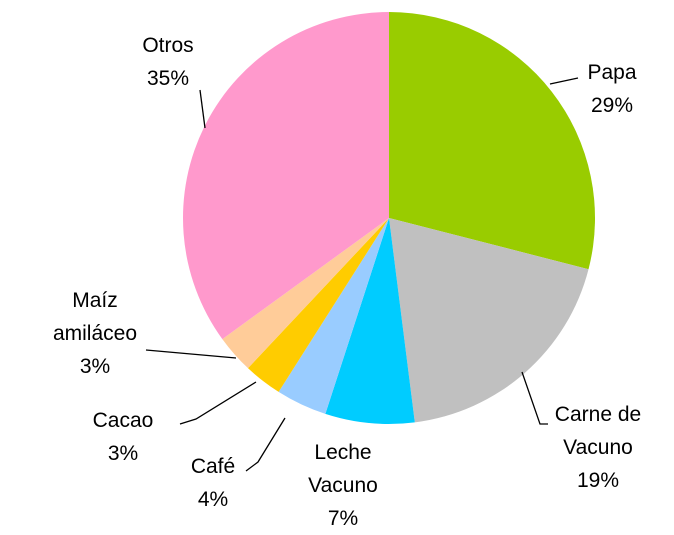 This screenshot has height=535, width=674. What do you see at coordinates (95, 317) in the screenshot?
I see `category-name: Maíz amiláceo` at bounding box center [95, 317].